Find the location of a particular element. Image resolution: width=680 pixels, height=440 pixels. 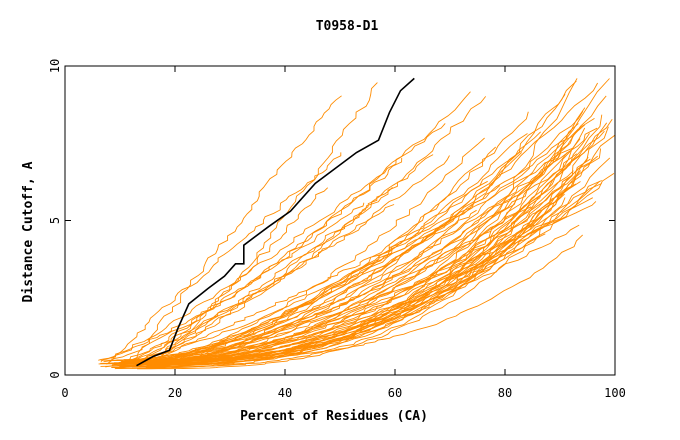

chart-title: T0958-D1 is located at coordinates (347, 26).